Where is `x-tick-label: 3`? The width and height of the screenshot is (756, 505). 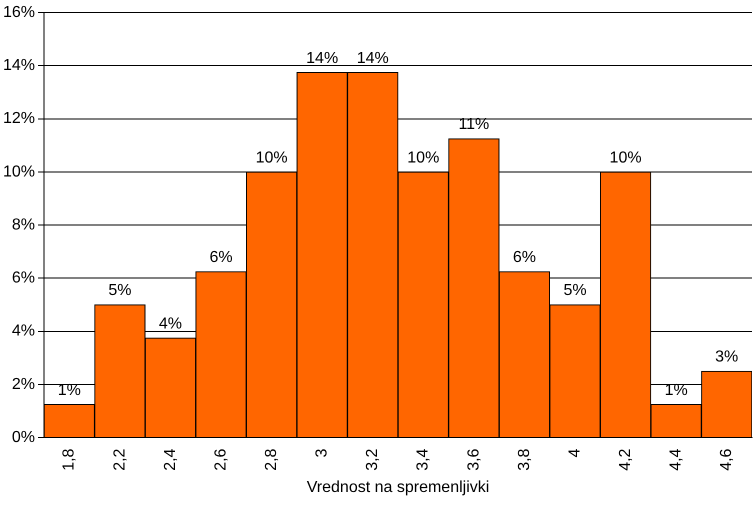 x-tick-label: 3 is located at coordinates (322, 453).